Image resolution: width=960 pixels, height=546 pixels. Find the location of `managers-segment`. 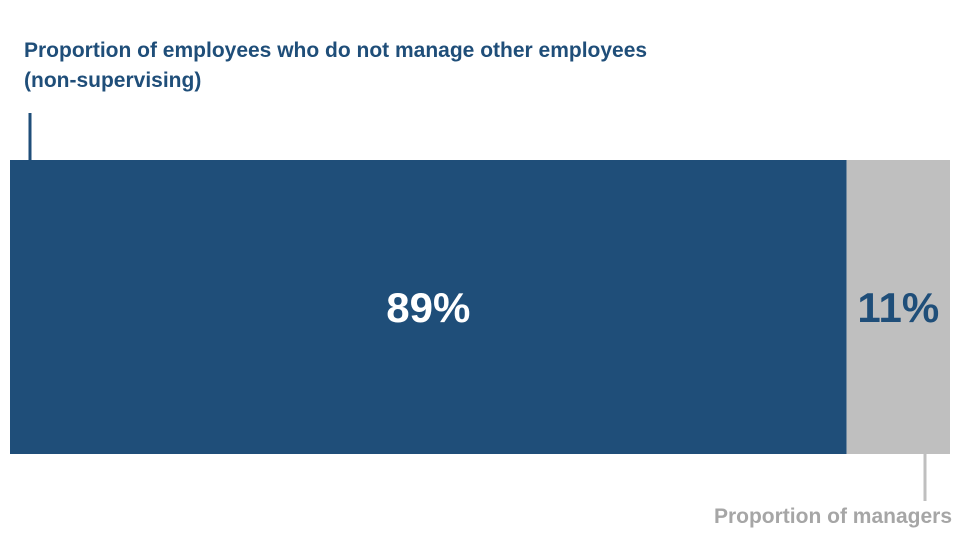

managers-segment is located at coordinates (898, 307).